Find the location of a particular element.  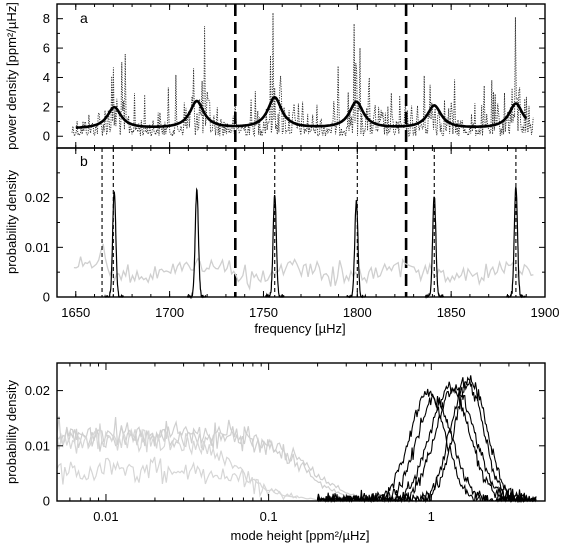

panel-a-letter: a is located at coordinates (84, 18).